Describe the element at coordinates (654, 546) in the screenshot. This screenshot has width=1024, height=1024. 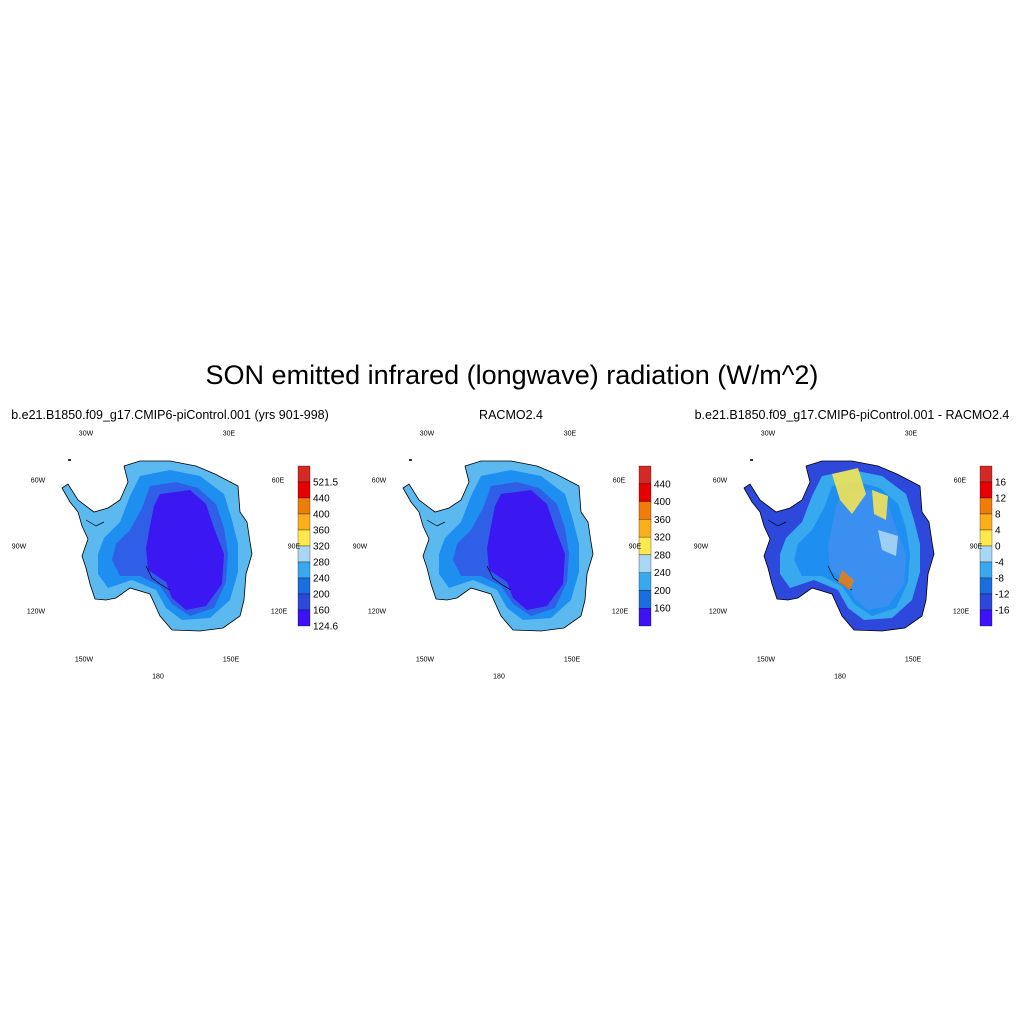
I see `colorbar: 440 400 360 320 280 240 200 160` at that location.